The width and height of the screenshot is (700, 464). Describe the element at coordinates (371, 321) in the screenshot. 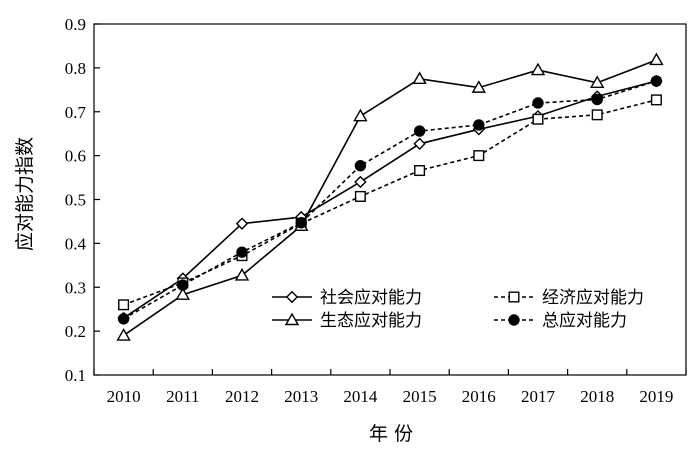

I see `legend-label: 生态应对能力` at that location.